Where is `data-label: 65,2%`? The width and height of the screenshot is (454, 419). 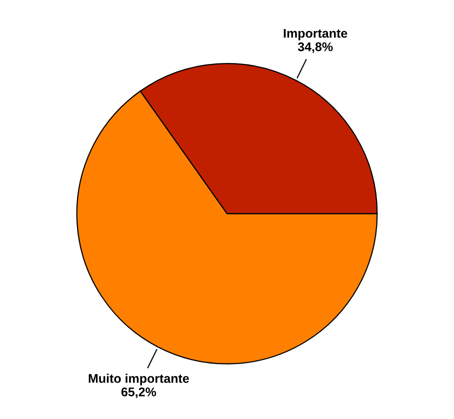 data-label: 65,2% is located at coordinates (138, 393).